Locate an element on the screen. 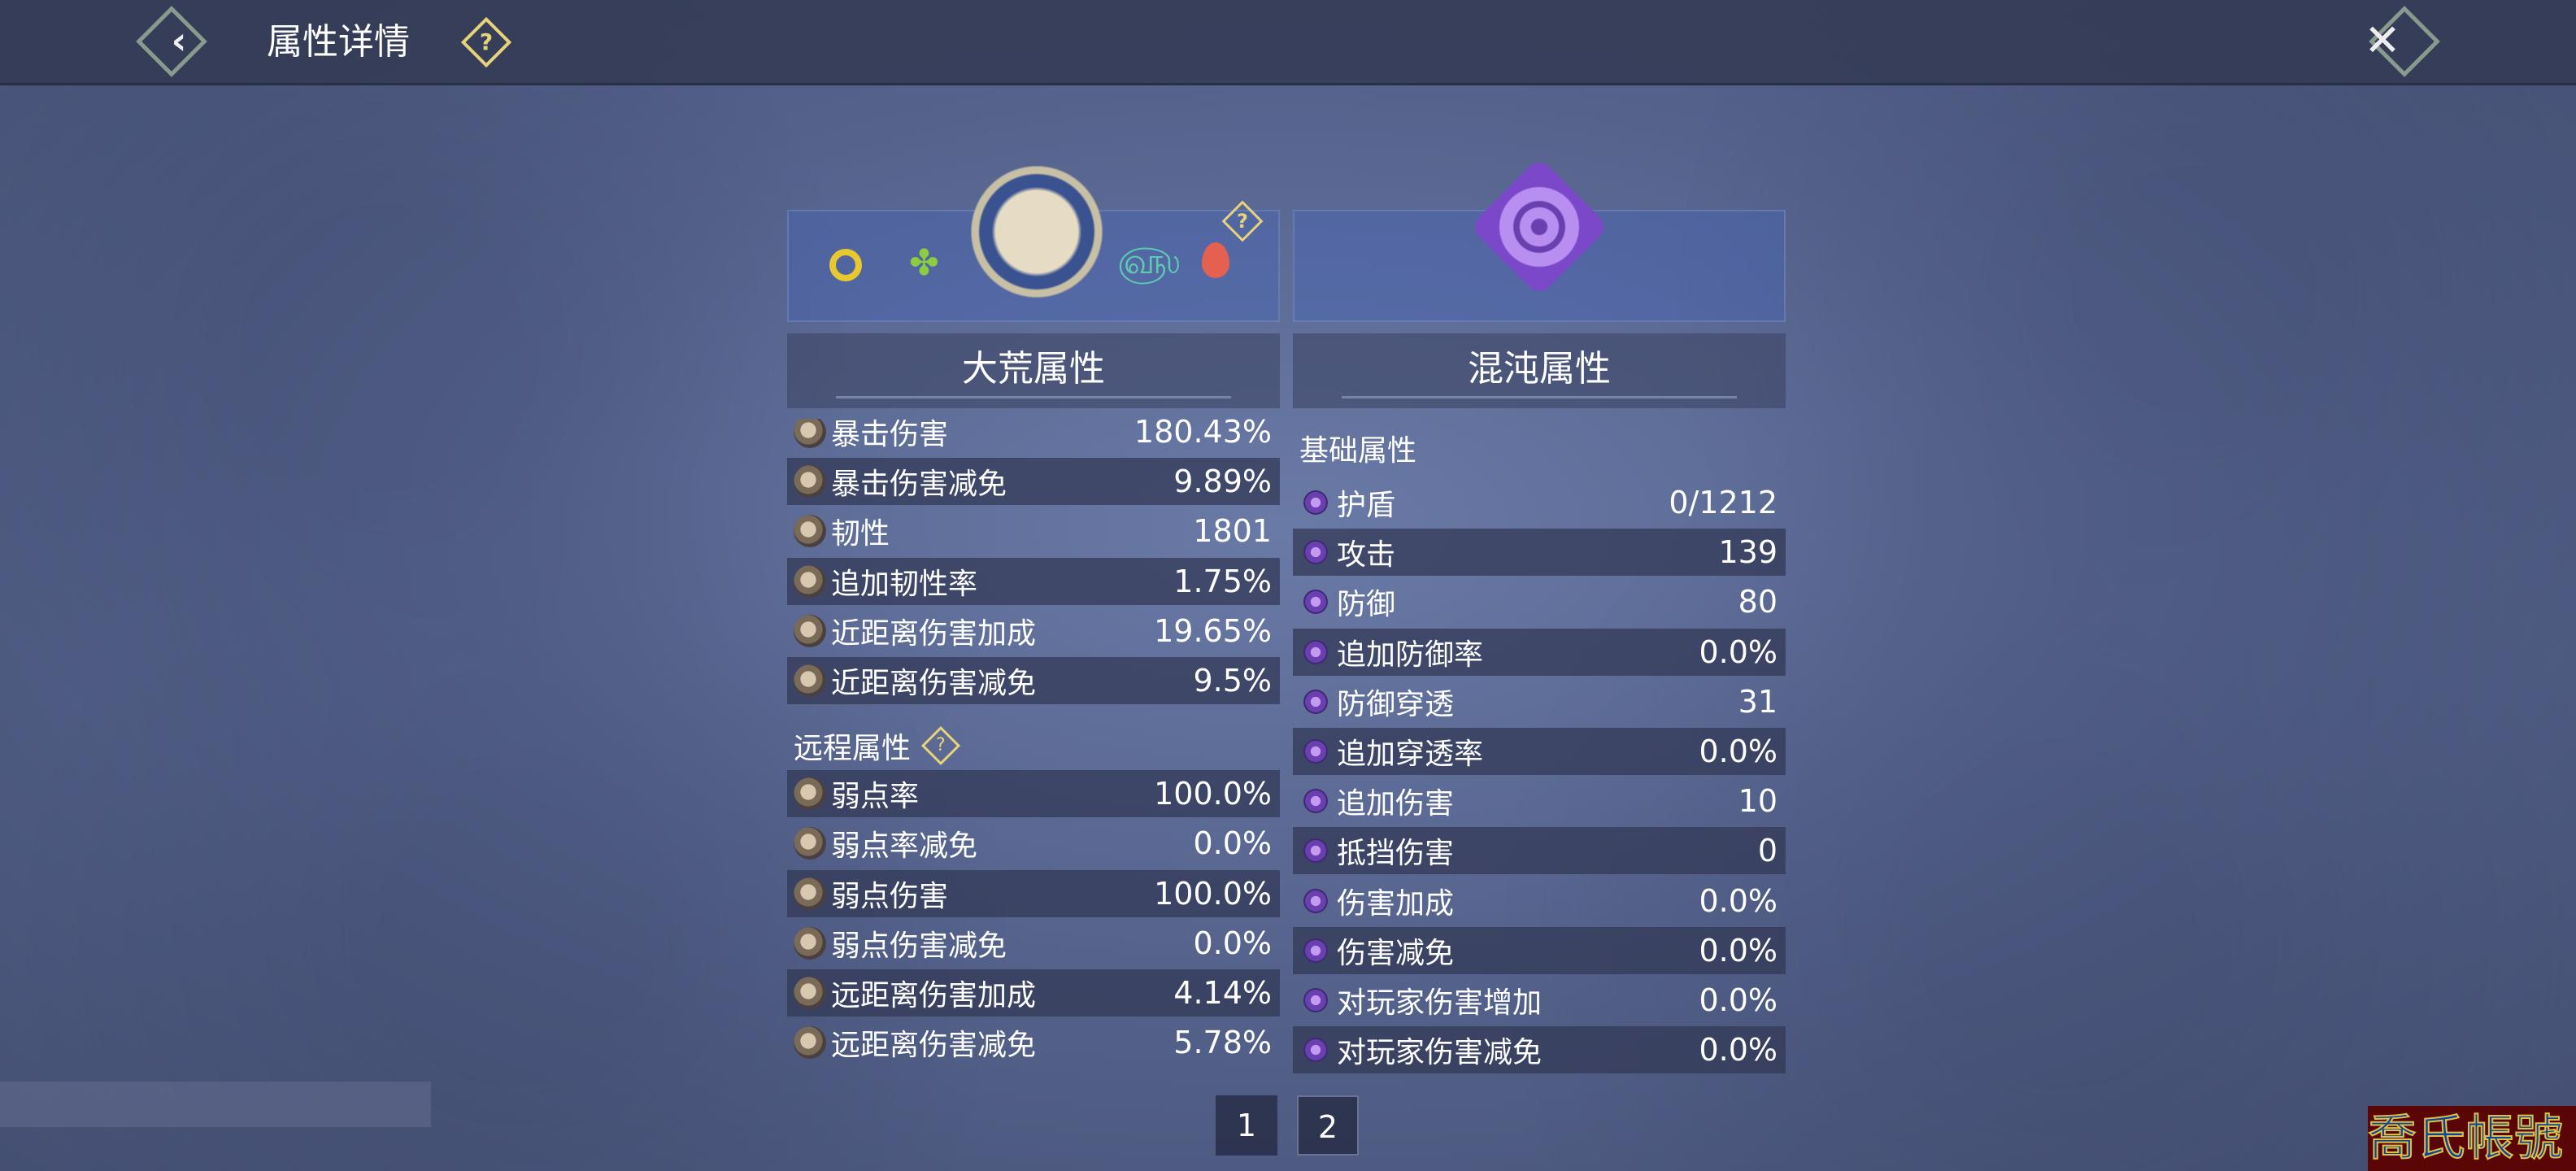  attribute-row: 近距离伤害加成 19.65% is located at coordinates (1034, 631).